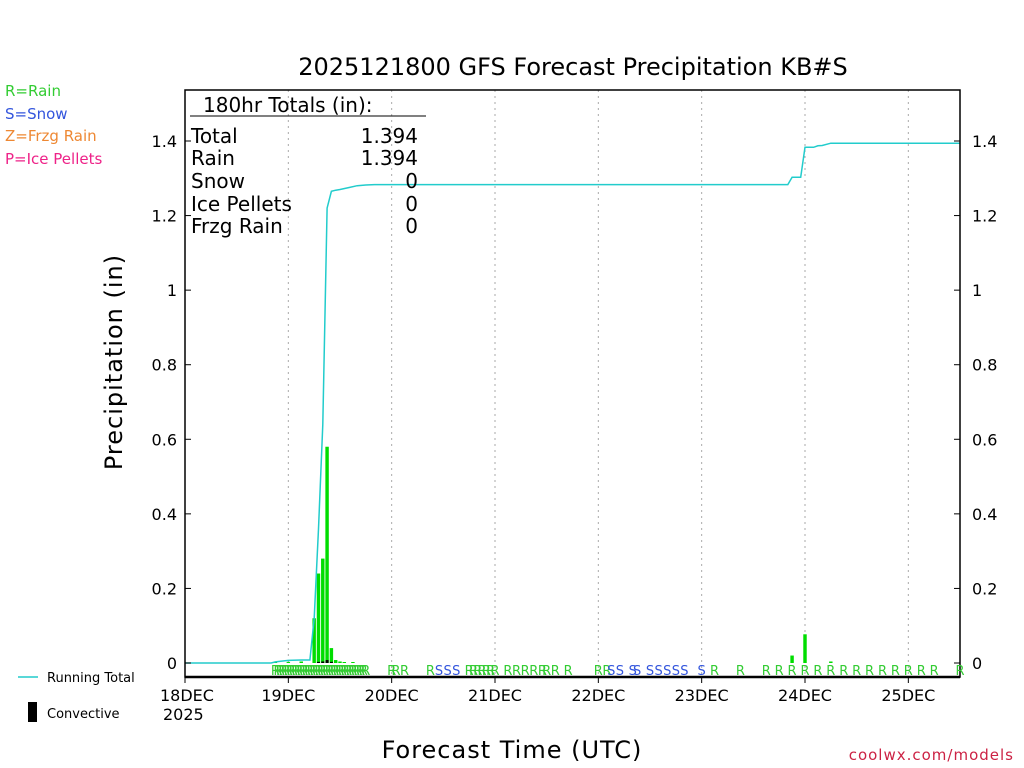 The height and width of the screenshot is (768, 1024). Describe the element at coordinates (977, 290) in the screenshot. I see `y-tick-label-right: 1` at that location.